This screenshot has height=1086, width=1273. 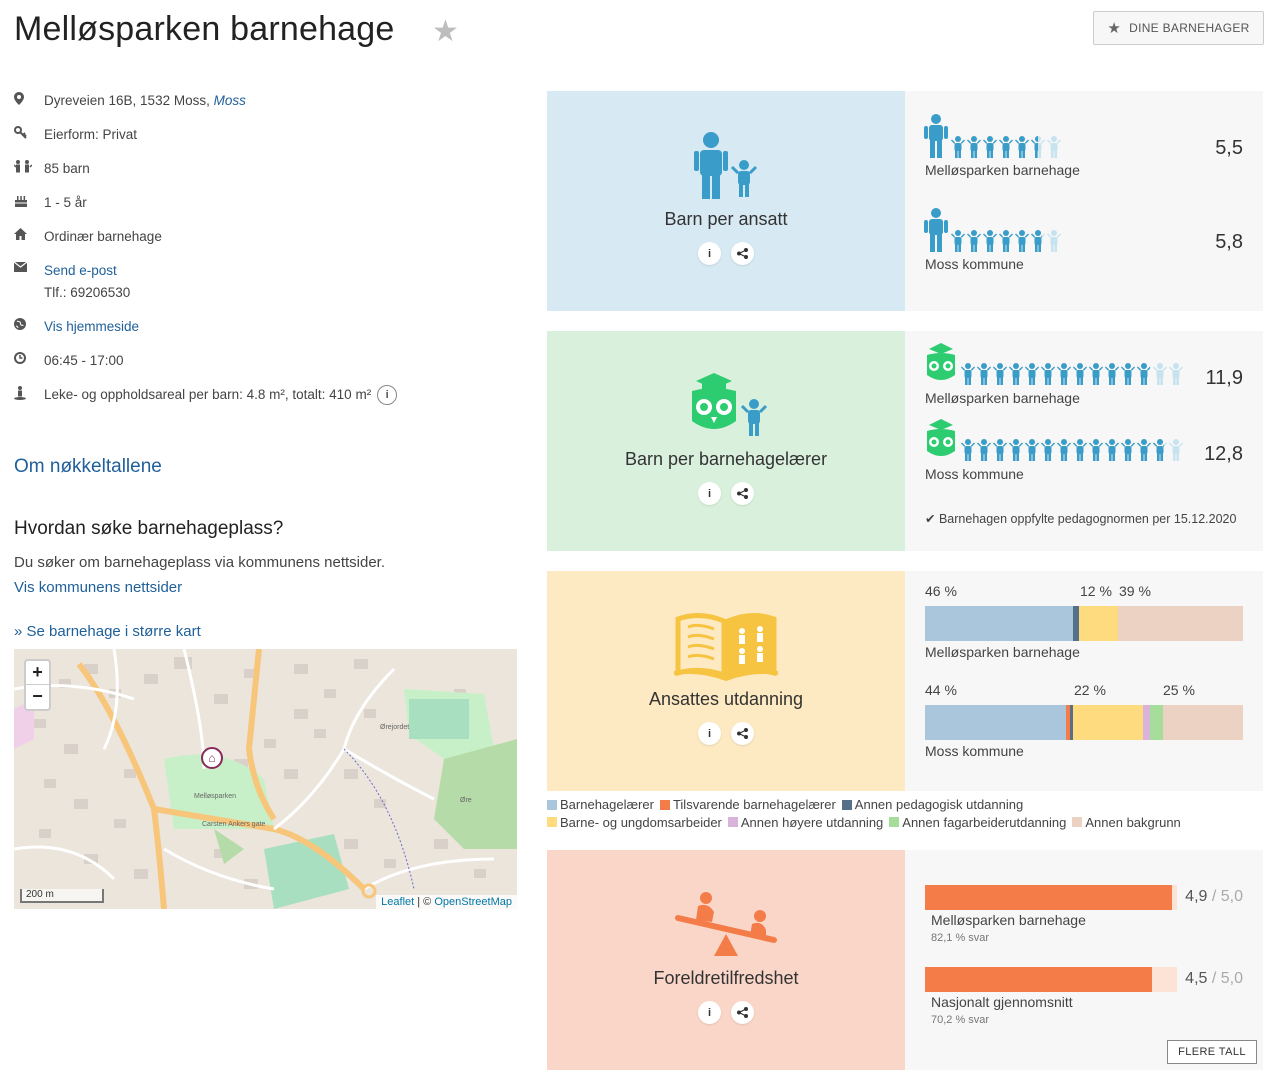 What do you see at coordinates (1196, 896) in the screenshot?
I see `score: 4,9` at bounding box center [1196, 896].